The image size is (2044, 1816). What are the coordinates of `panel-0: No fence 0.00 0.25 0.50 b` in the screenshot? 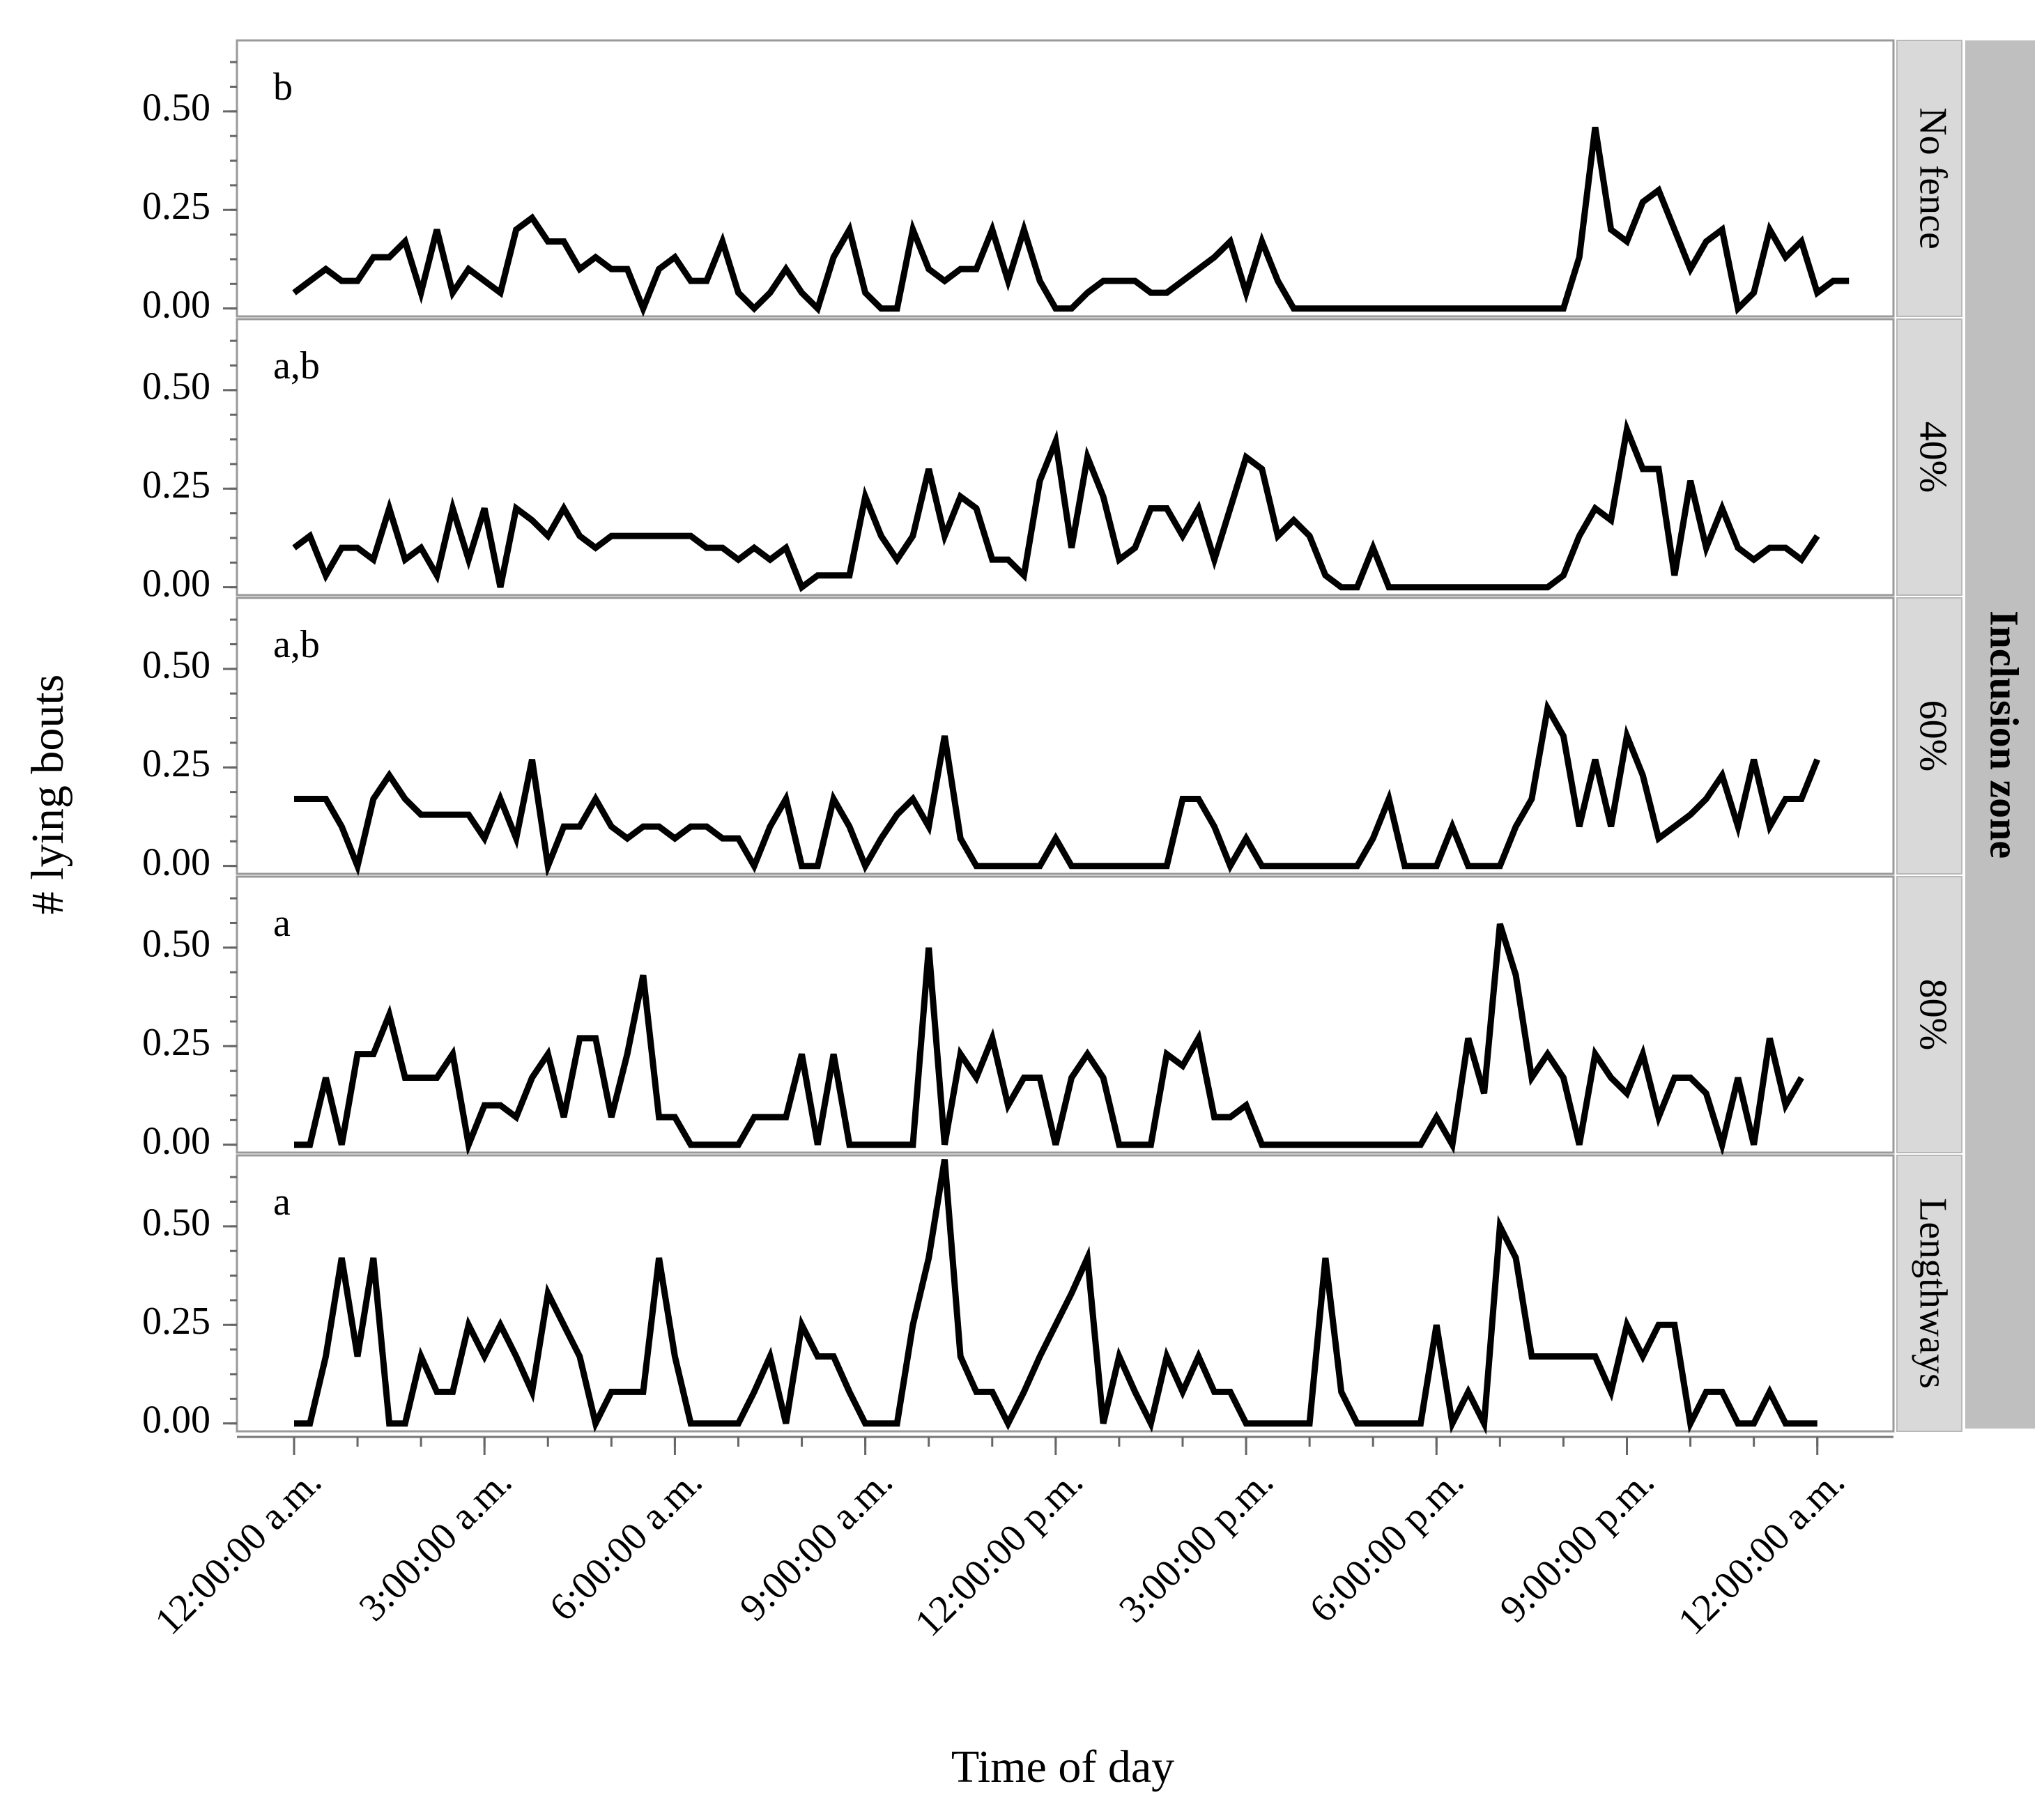 It's located at (1052, 183).